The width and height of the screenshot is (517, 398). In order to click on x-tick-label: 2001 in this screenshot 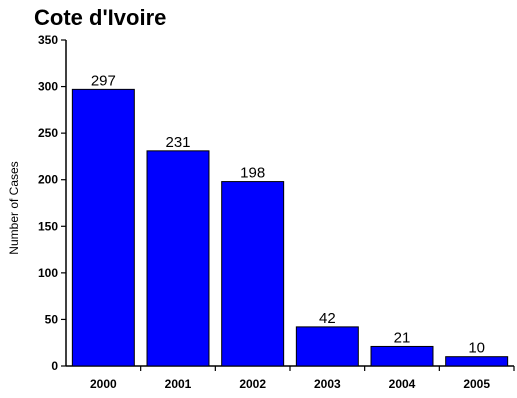, I will do `click(178, 384)`.